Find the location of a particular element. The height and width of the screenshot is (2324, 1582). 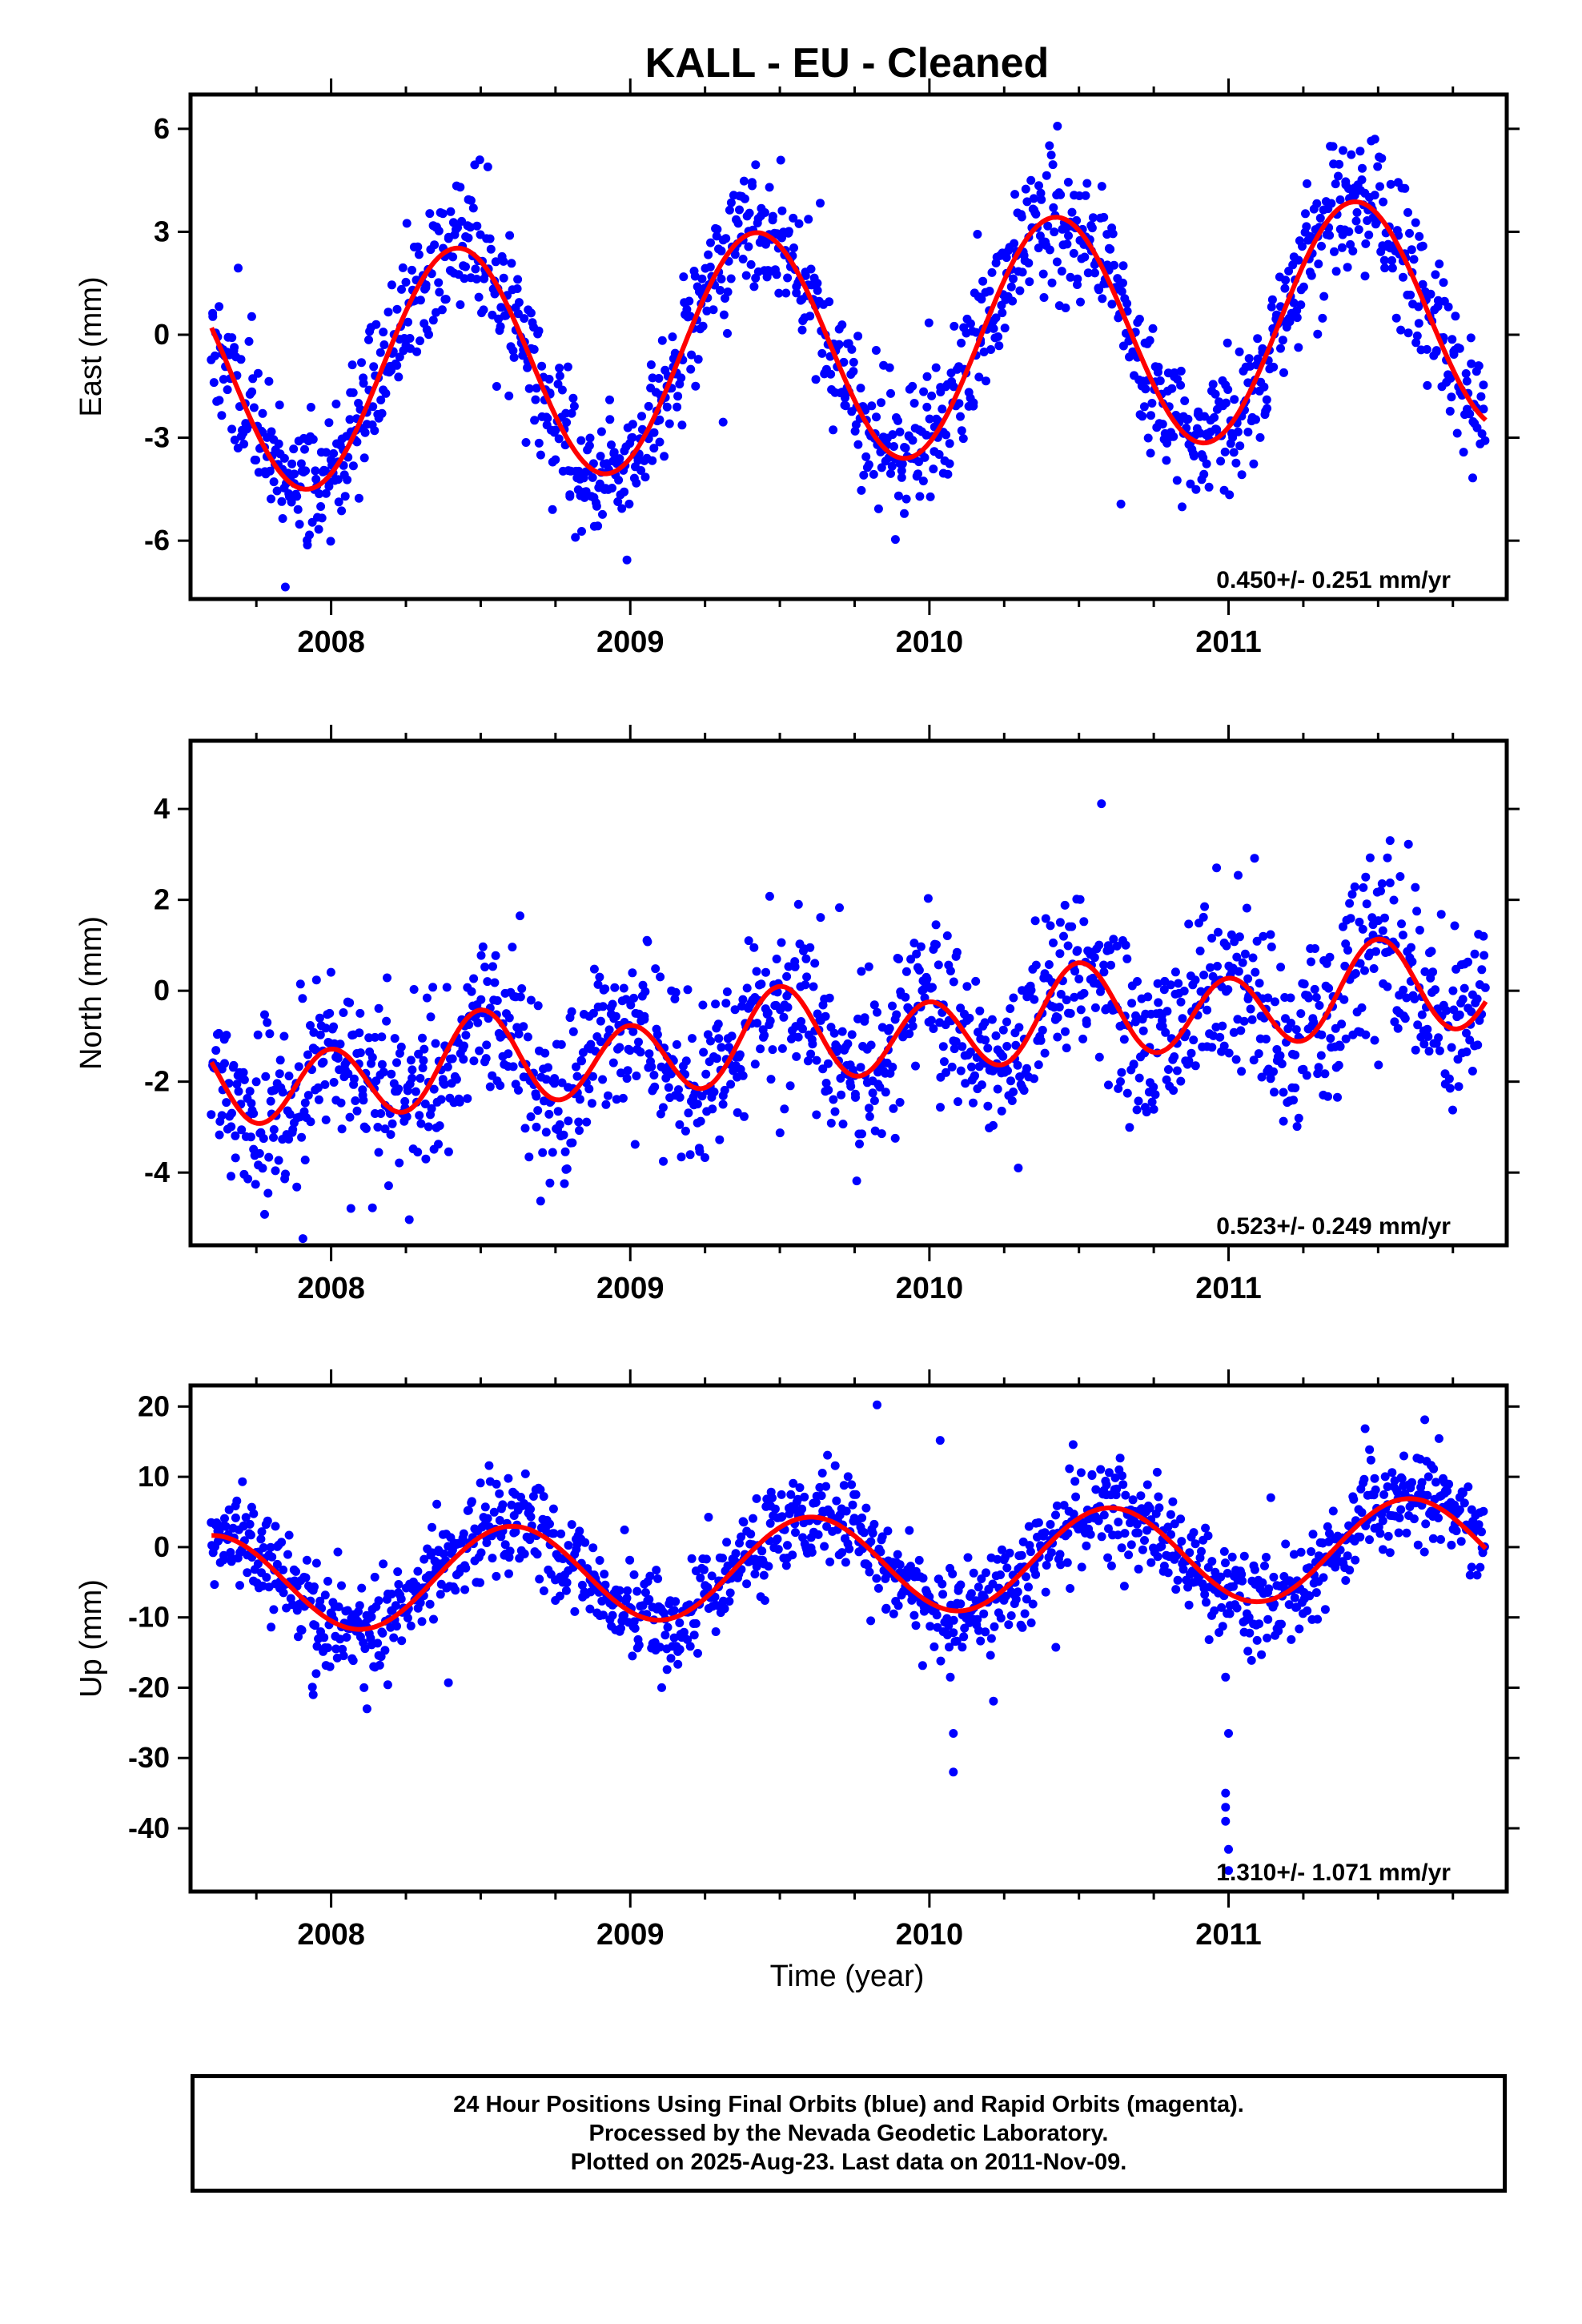

north-y-axis-label: North (mm) is located at coordinates (91, 993).